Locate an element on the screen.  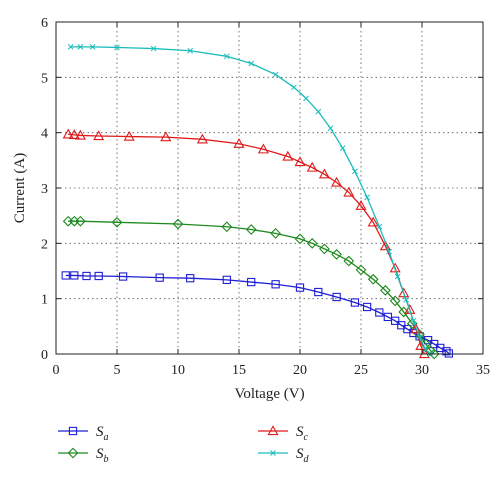
x-axis-label: Voltage (V) is located at coordinates (269, 394).